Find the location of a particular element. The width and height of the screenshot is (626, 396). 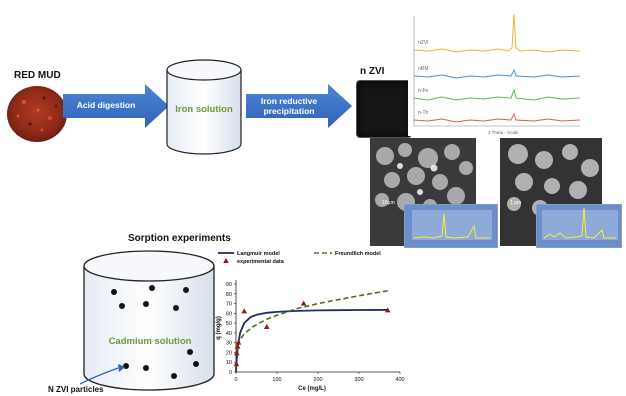

cadmium-solution-cylinder is located at coordinates (149, 320).